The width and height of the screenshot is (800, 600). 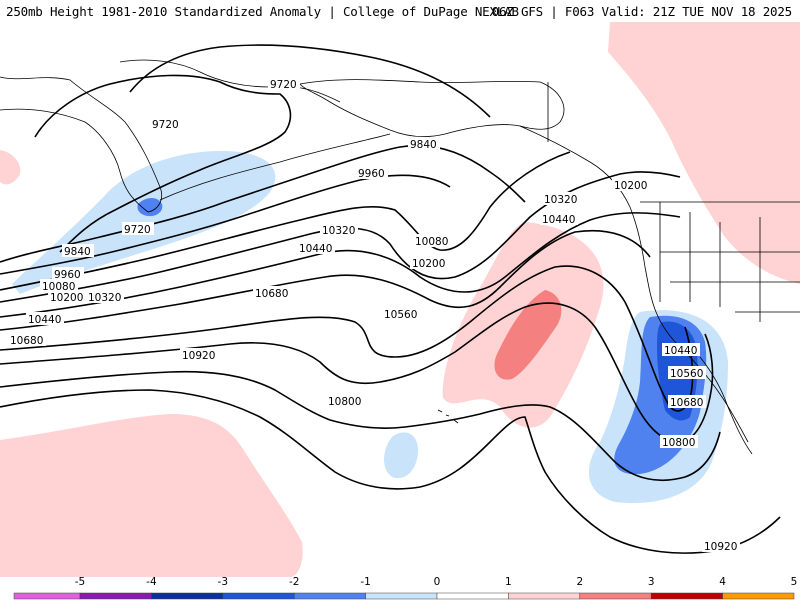 I want to click on contour-label-10680-b: 10680, so click(x=27, y=340).